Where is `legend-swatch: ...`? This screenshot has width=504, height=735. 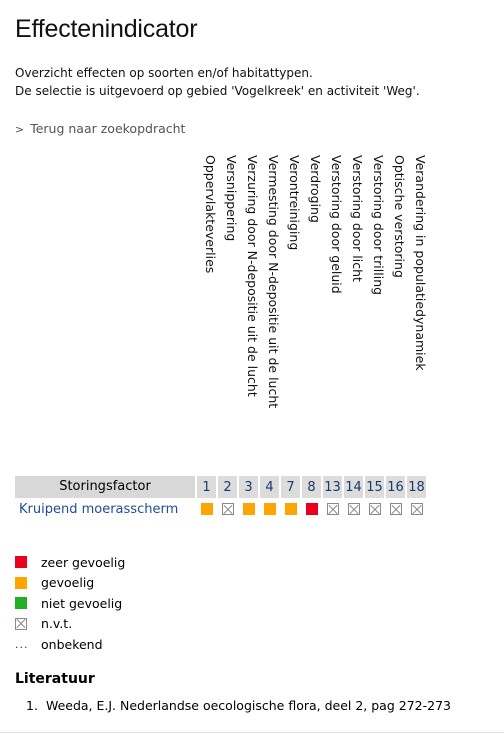
legend-swatch: ... is located at coordinates (22, 644).